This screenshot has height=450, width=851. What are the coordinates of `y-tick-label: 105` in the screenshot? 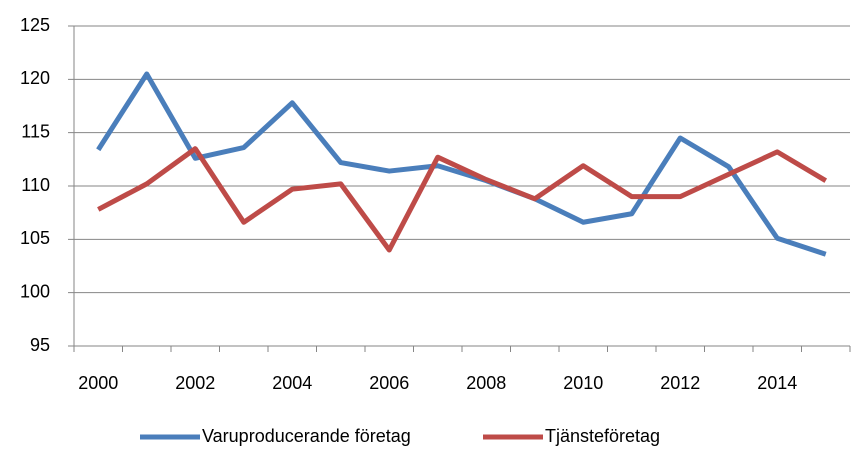 It's located at (35, 238).